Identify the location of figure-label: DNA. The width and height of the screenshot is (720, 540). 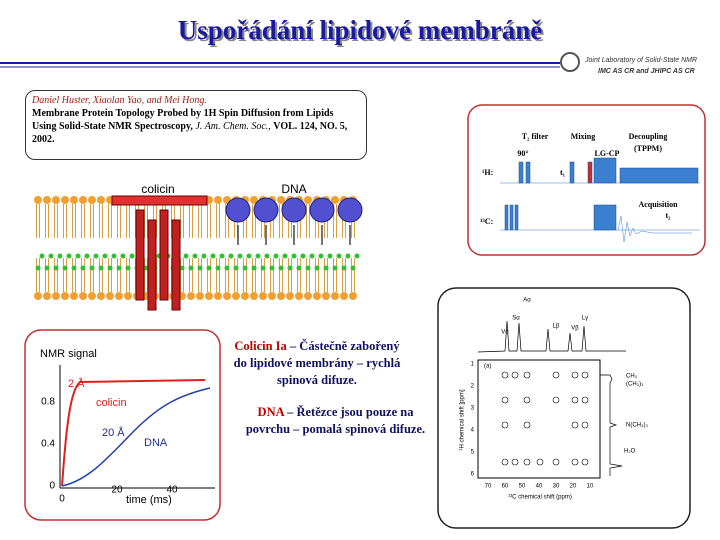
(293, 189).